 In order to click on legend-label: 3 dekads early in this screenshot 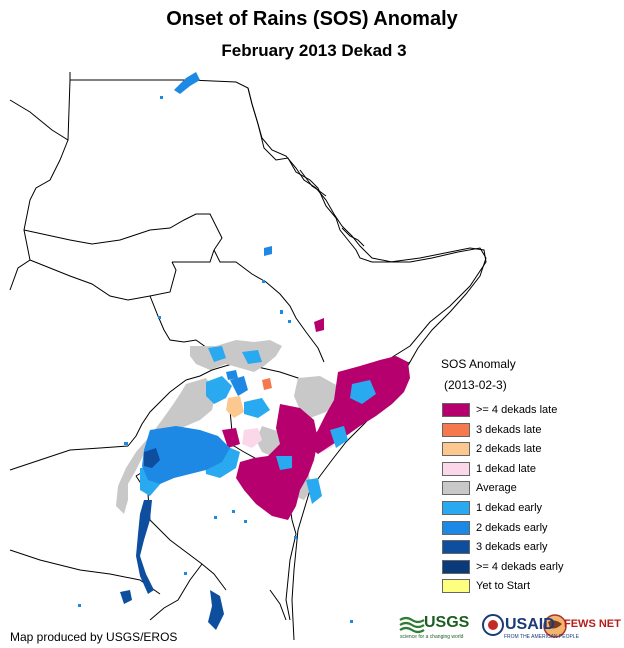, I will do `click(512, 547)`.